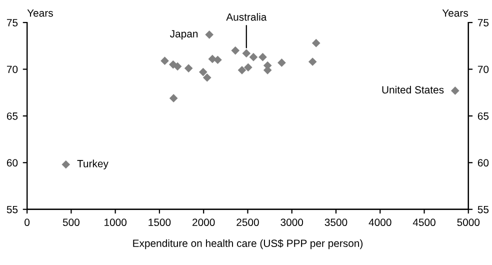  I want to click on y-tick-label: 75, so click(12, 22).